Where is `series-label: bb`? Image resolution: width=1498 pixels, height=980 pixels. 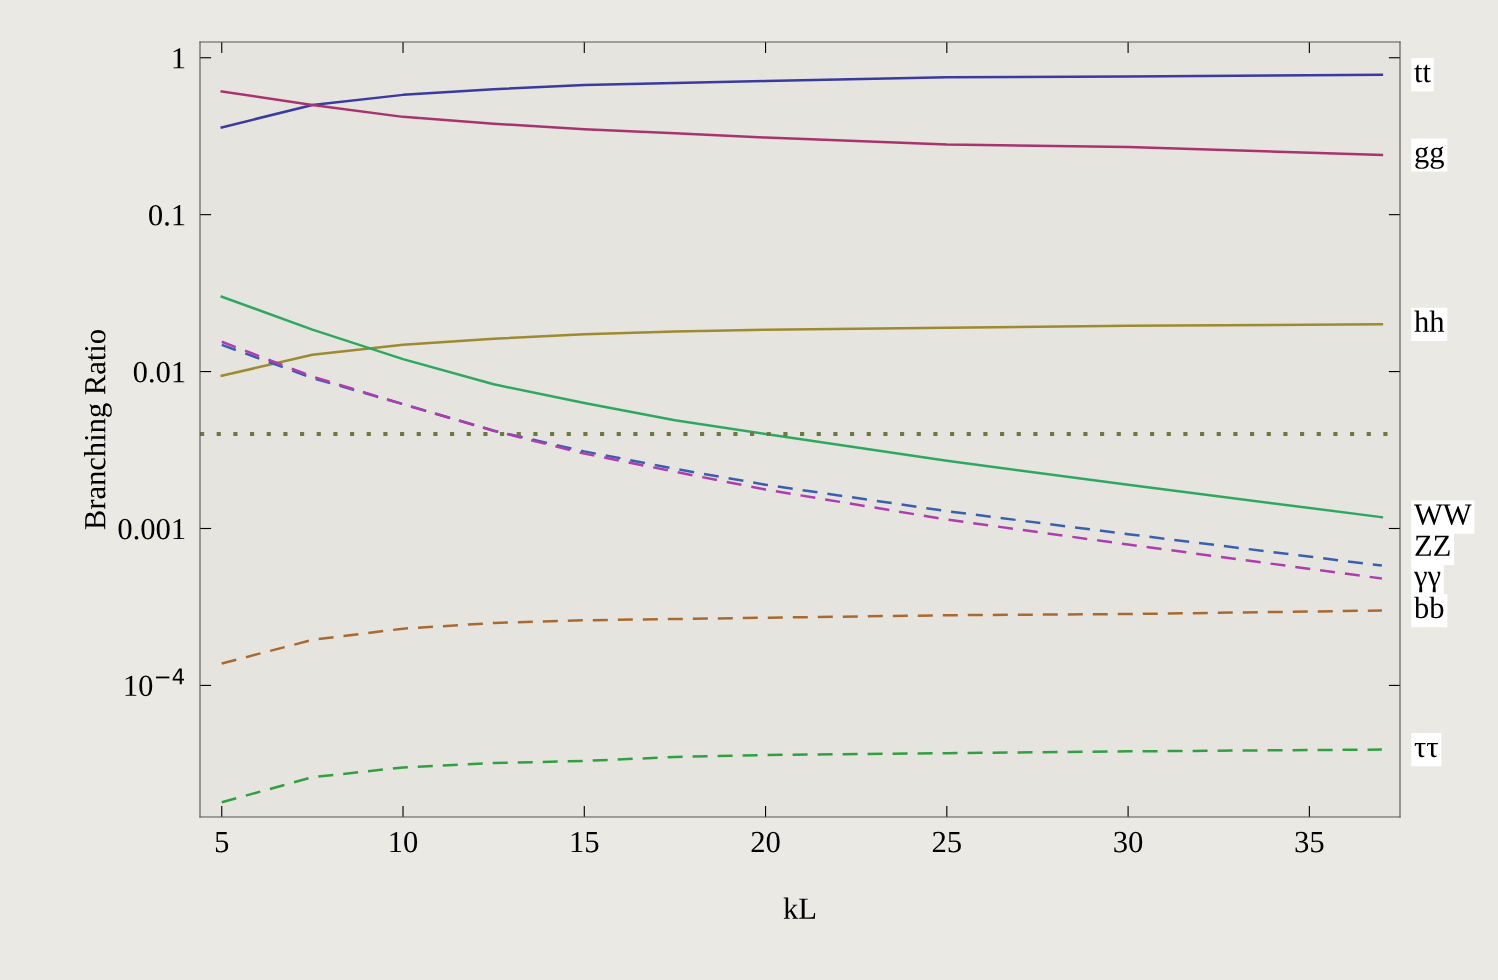
series-label: bb is located at coordinates (1429, 607).